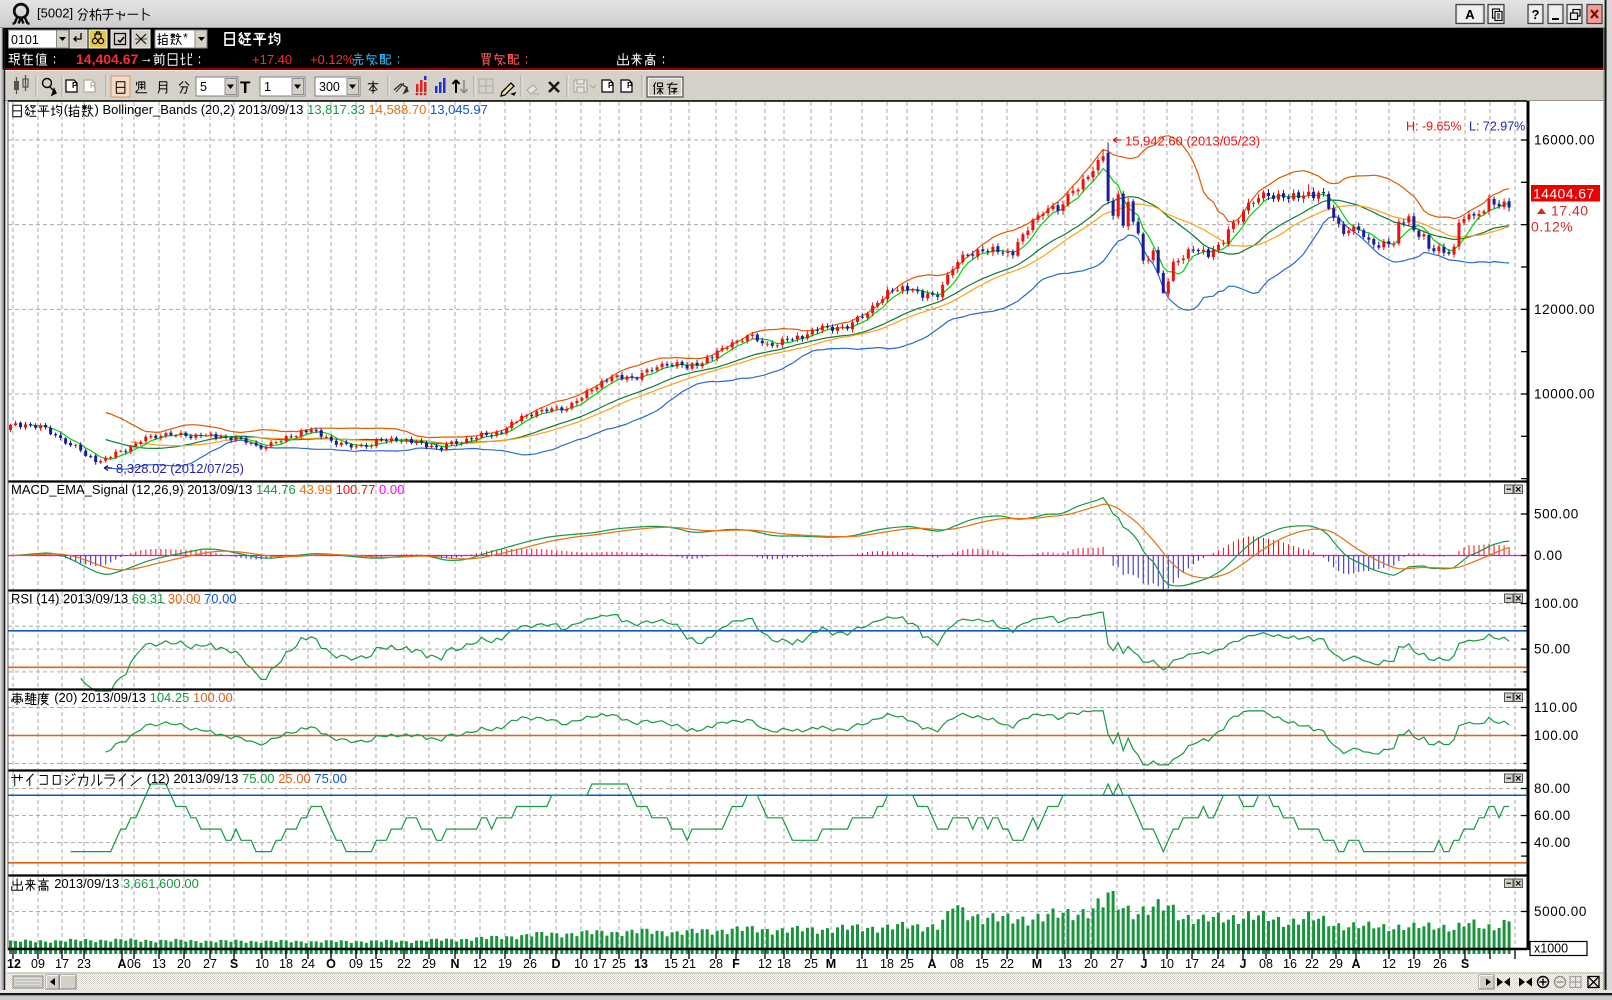 Image resolution: width=1612 pixels, height=1000 pixels. Describe the element at coordinates (84, 964) in the screenshot. I see `svg-text: 23` at that location.